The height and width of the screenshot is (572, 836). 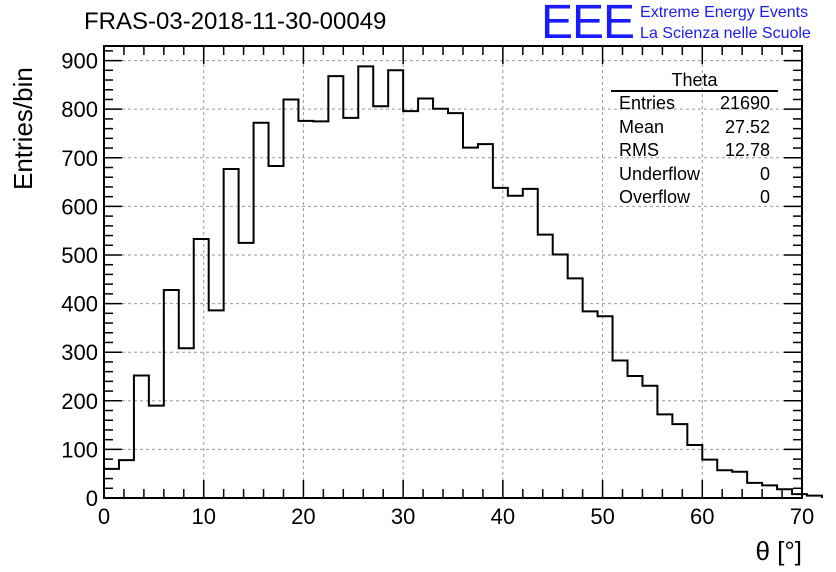 I want to click on logo-line-1: Extreme Energy Events, so click(x=724, y=12).